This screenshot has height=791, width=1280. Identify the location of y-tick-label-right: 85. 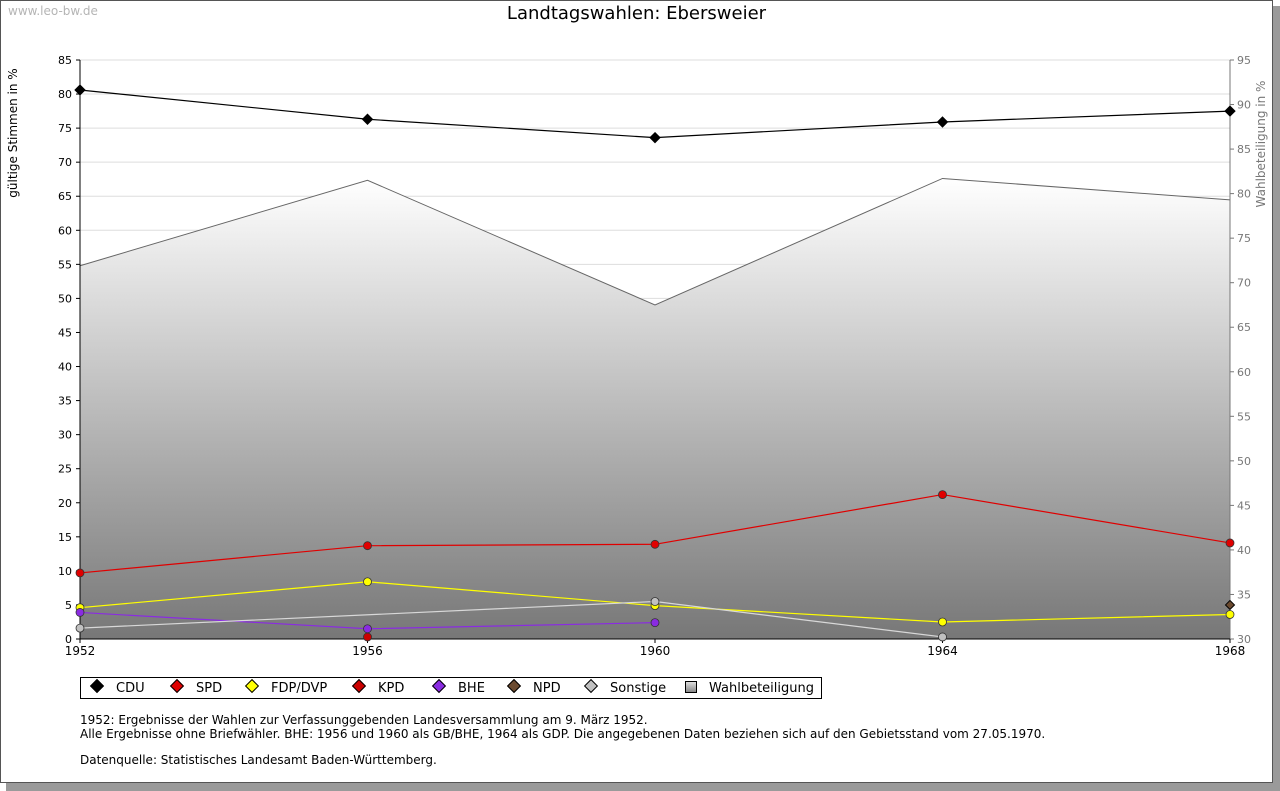
(1244, 149).